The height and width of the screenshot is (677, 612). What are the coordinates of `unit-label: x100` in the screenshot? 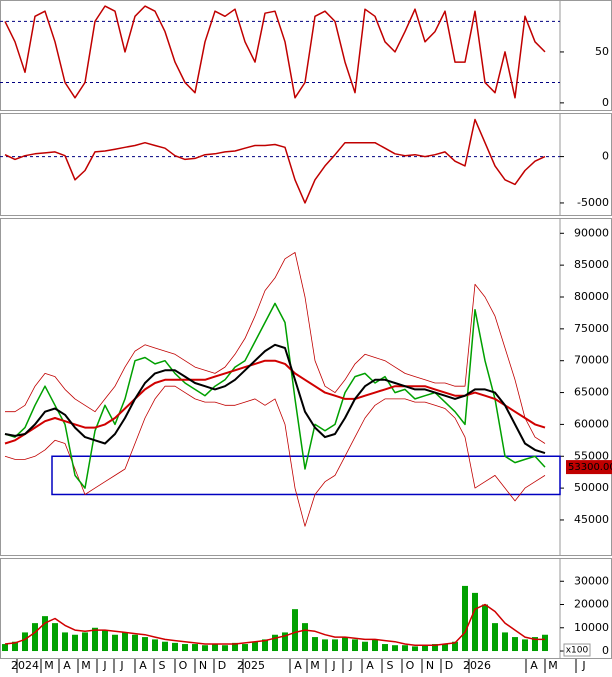 It's located at (577, 651).